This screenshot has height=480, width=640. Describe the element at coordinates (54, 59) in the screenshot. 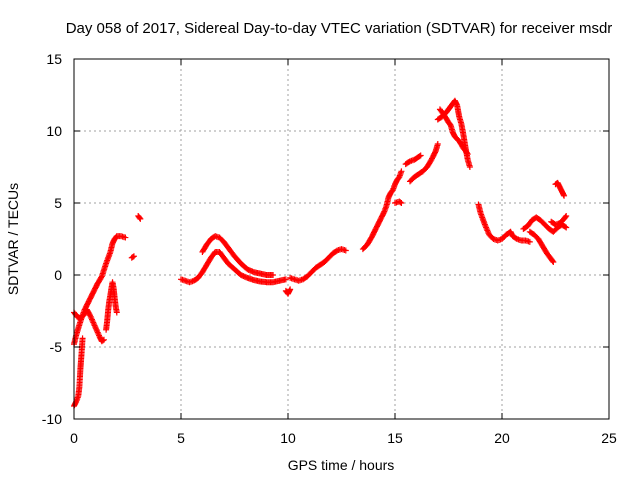

I see `y-tick-label: 15` at that location.